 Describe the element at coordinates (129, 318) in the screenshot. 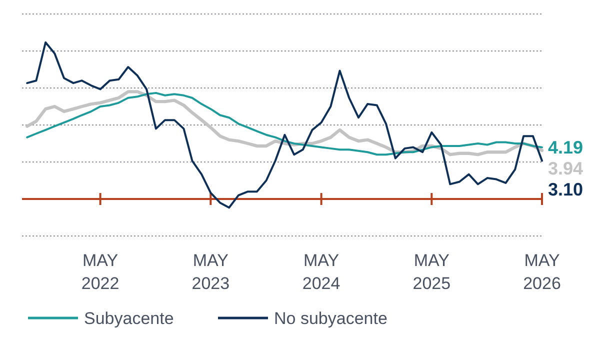

I see `legend-label: Subyacente` at that location.